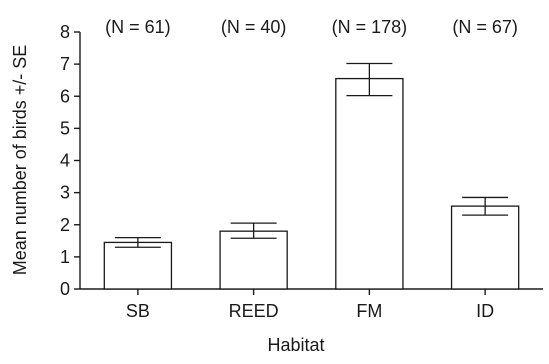 The width and height of the screenshot is (549, 364). Describe the element at coordinates (20, 160) in the screenshot. I see `y-axis-title: Mean number of birds +/- SE` at that location.